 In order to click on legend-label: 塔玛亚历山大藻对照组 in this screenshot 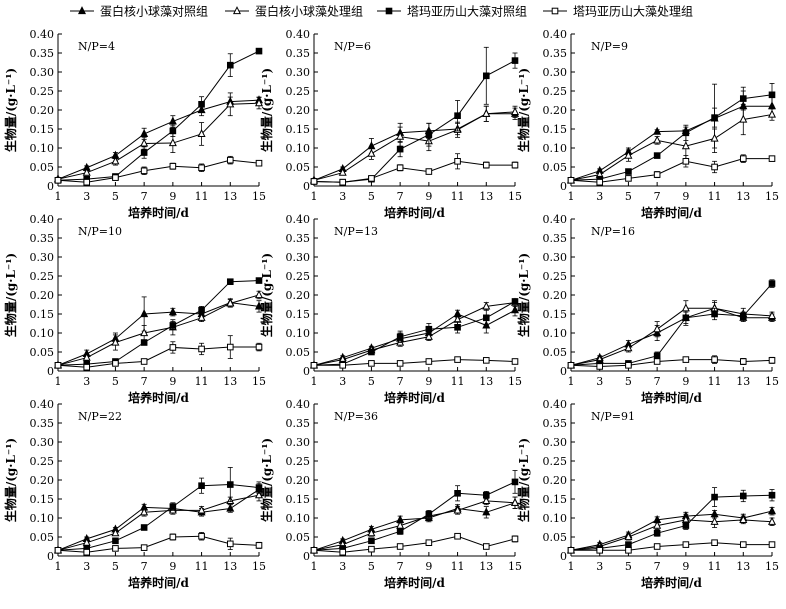, I will do `click(467, 12)`.